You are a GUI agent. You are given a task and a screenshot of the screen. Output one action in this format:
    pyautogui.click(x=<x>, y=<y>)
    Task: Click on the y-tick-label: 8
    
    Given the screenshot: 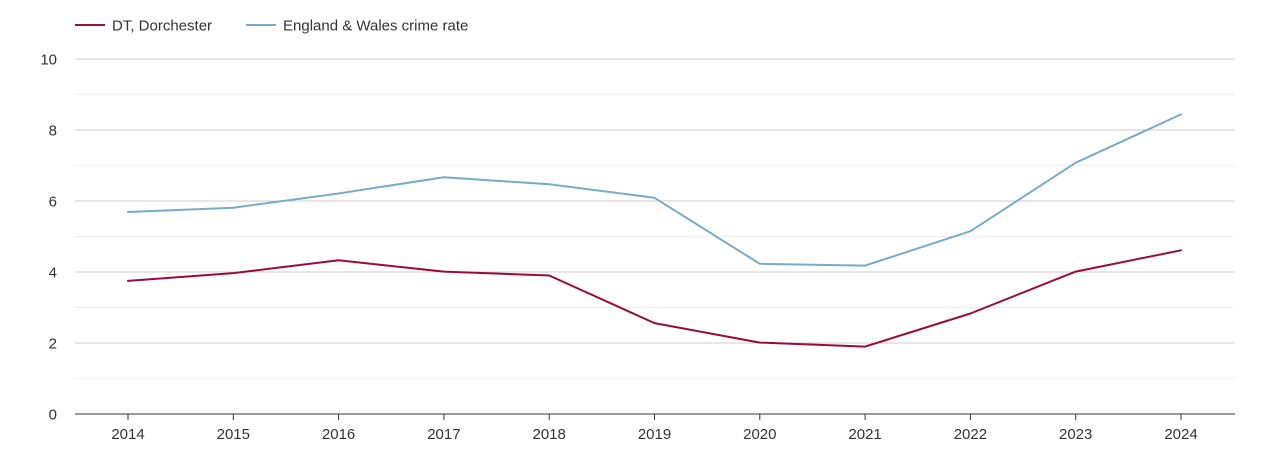 What is the action you would take?
    pyautogui.click(x=53, y=131)
    